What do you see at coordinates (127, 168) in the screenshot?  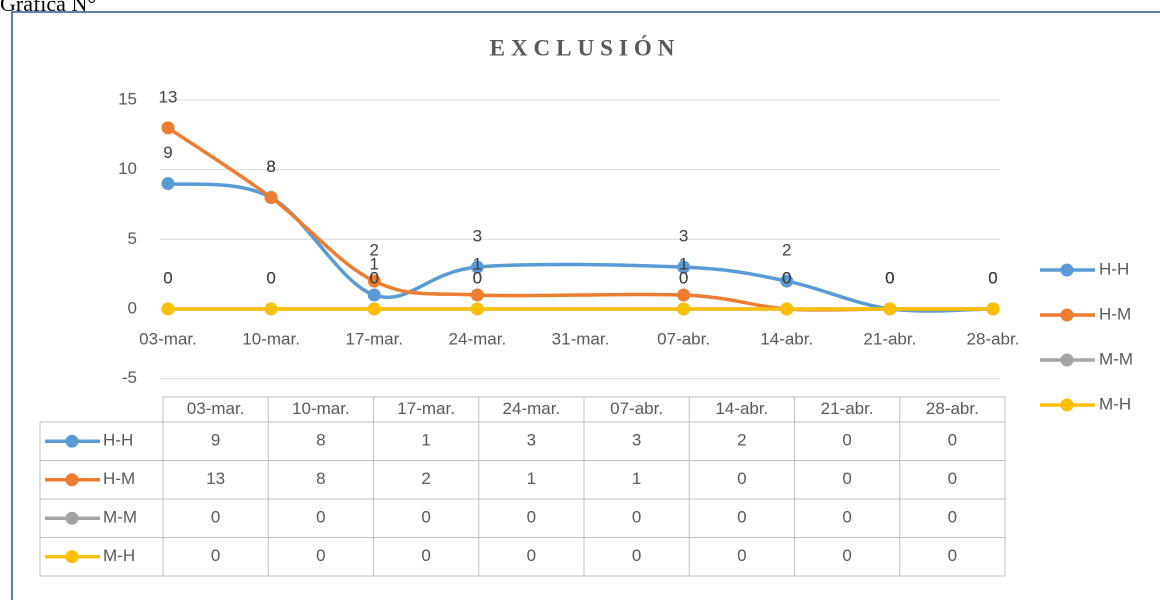 I see `y-tick-label: 10` at bounding box center [127, 168].